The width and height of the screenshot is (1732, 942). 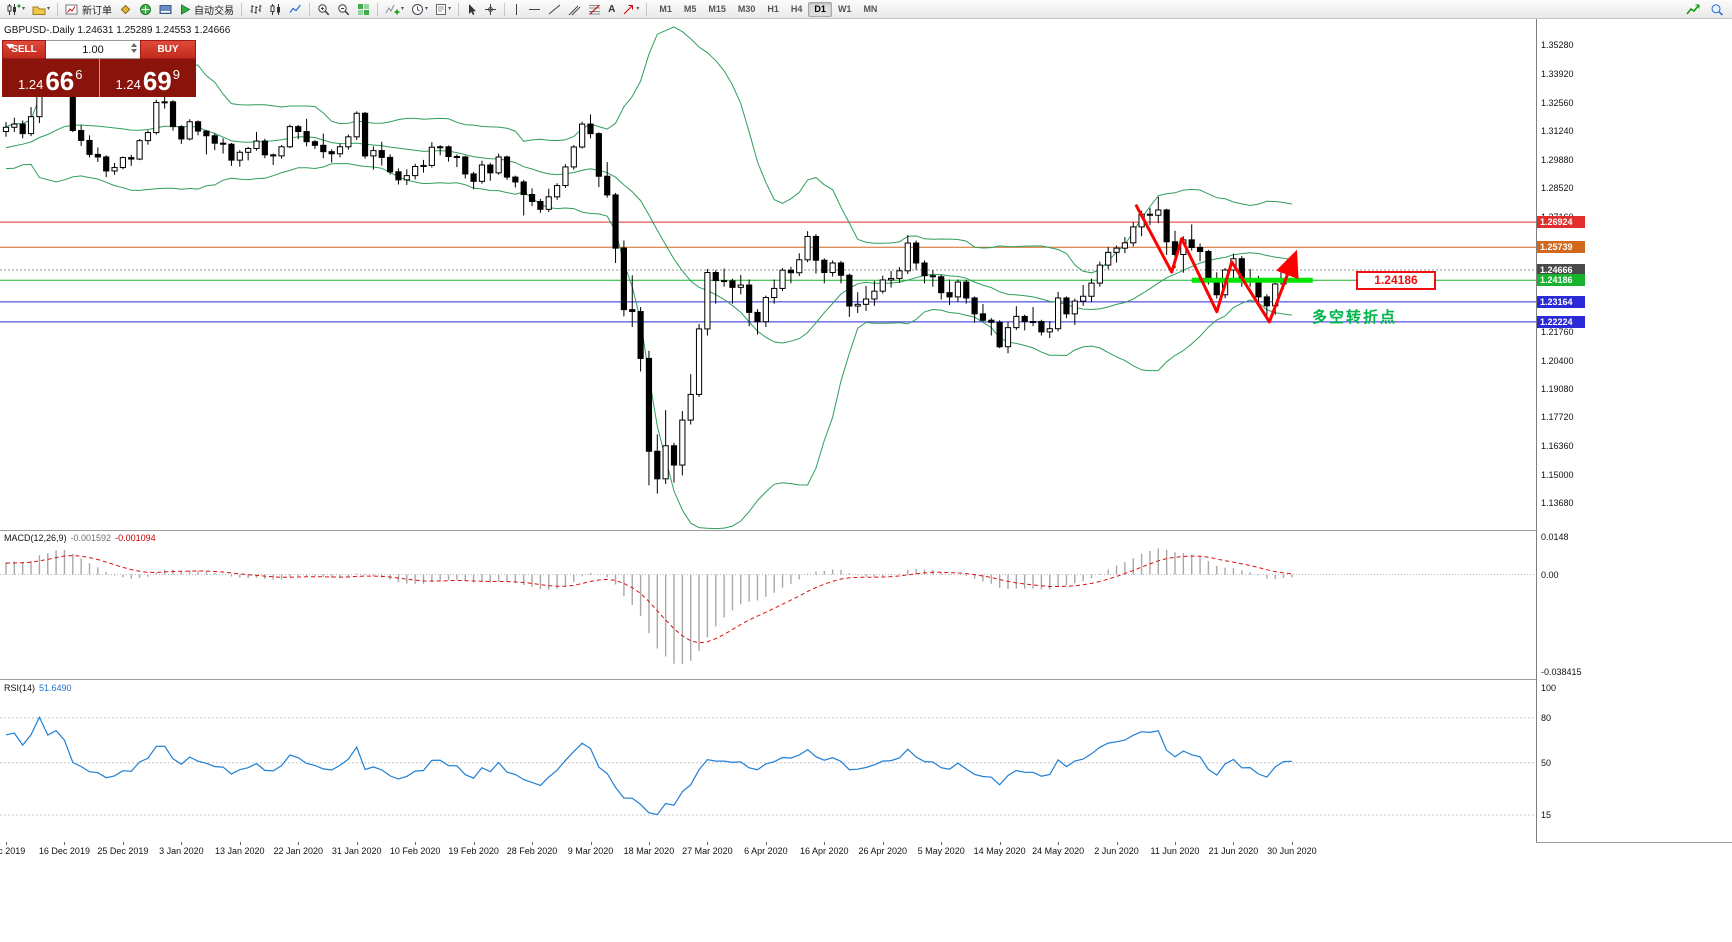 I want to click on new-chart-button: ▾, so click(x=15, y=9).